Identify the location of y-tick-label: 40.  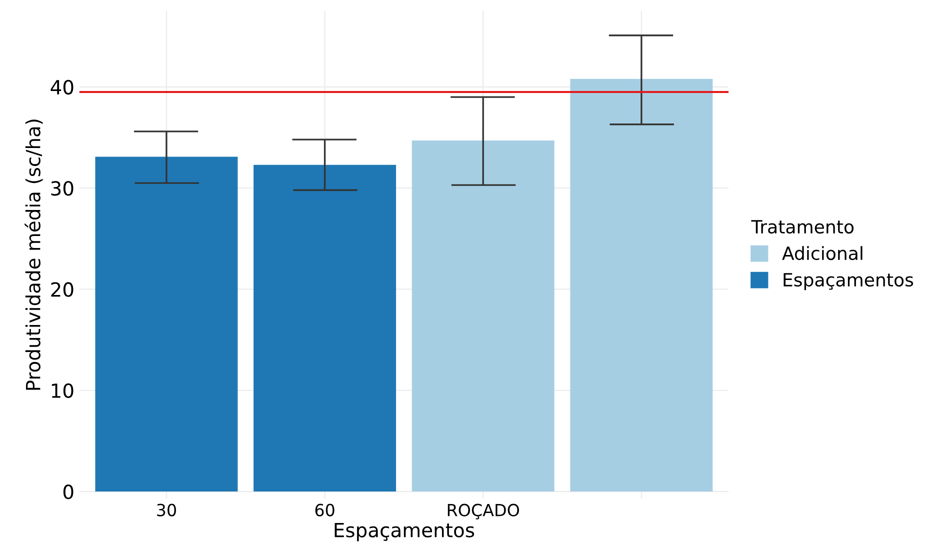
(62, 87).